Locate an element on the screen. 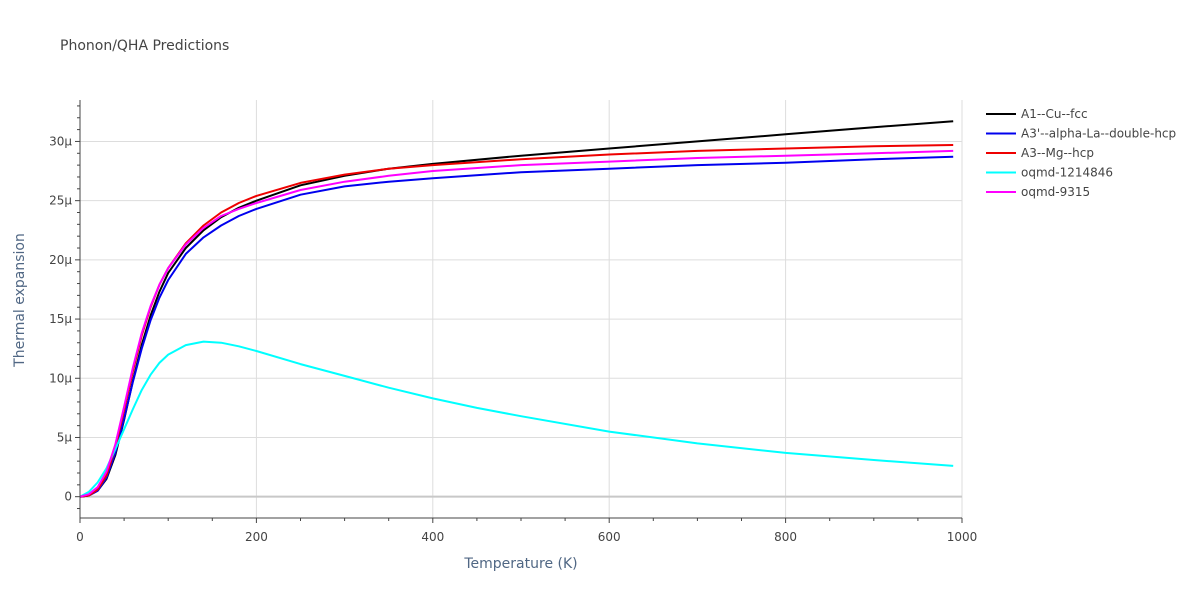  y-tick-label: 15µ is located at coordinates (60, 319).